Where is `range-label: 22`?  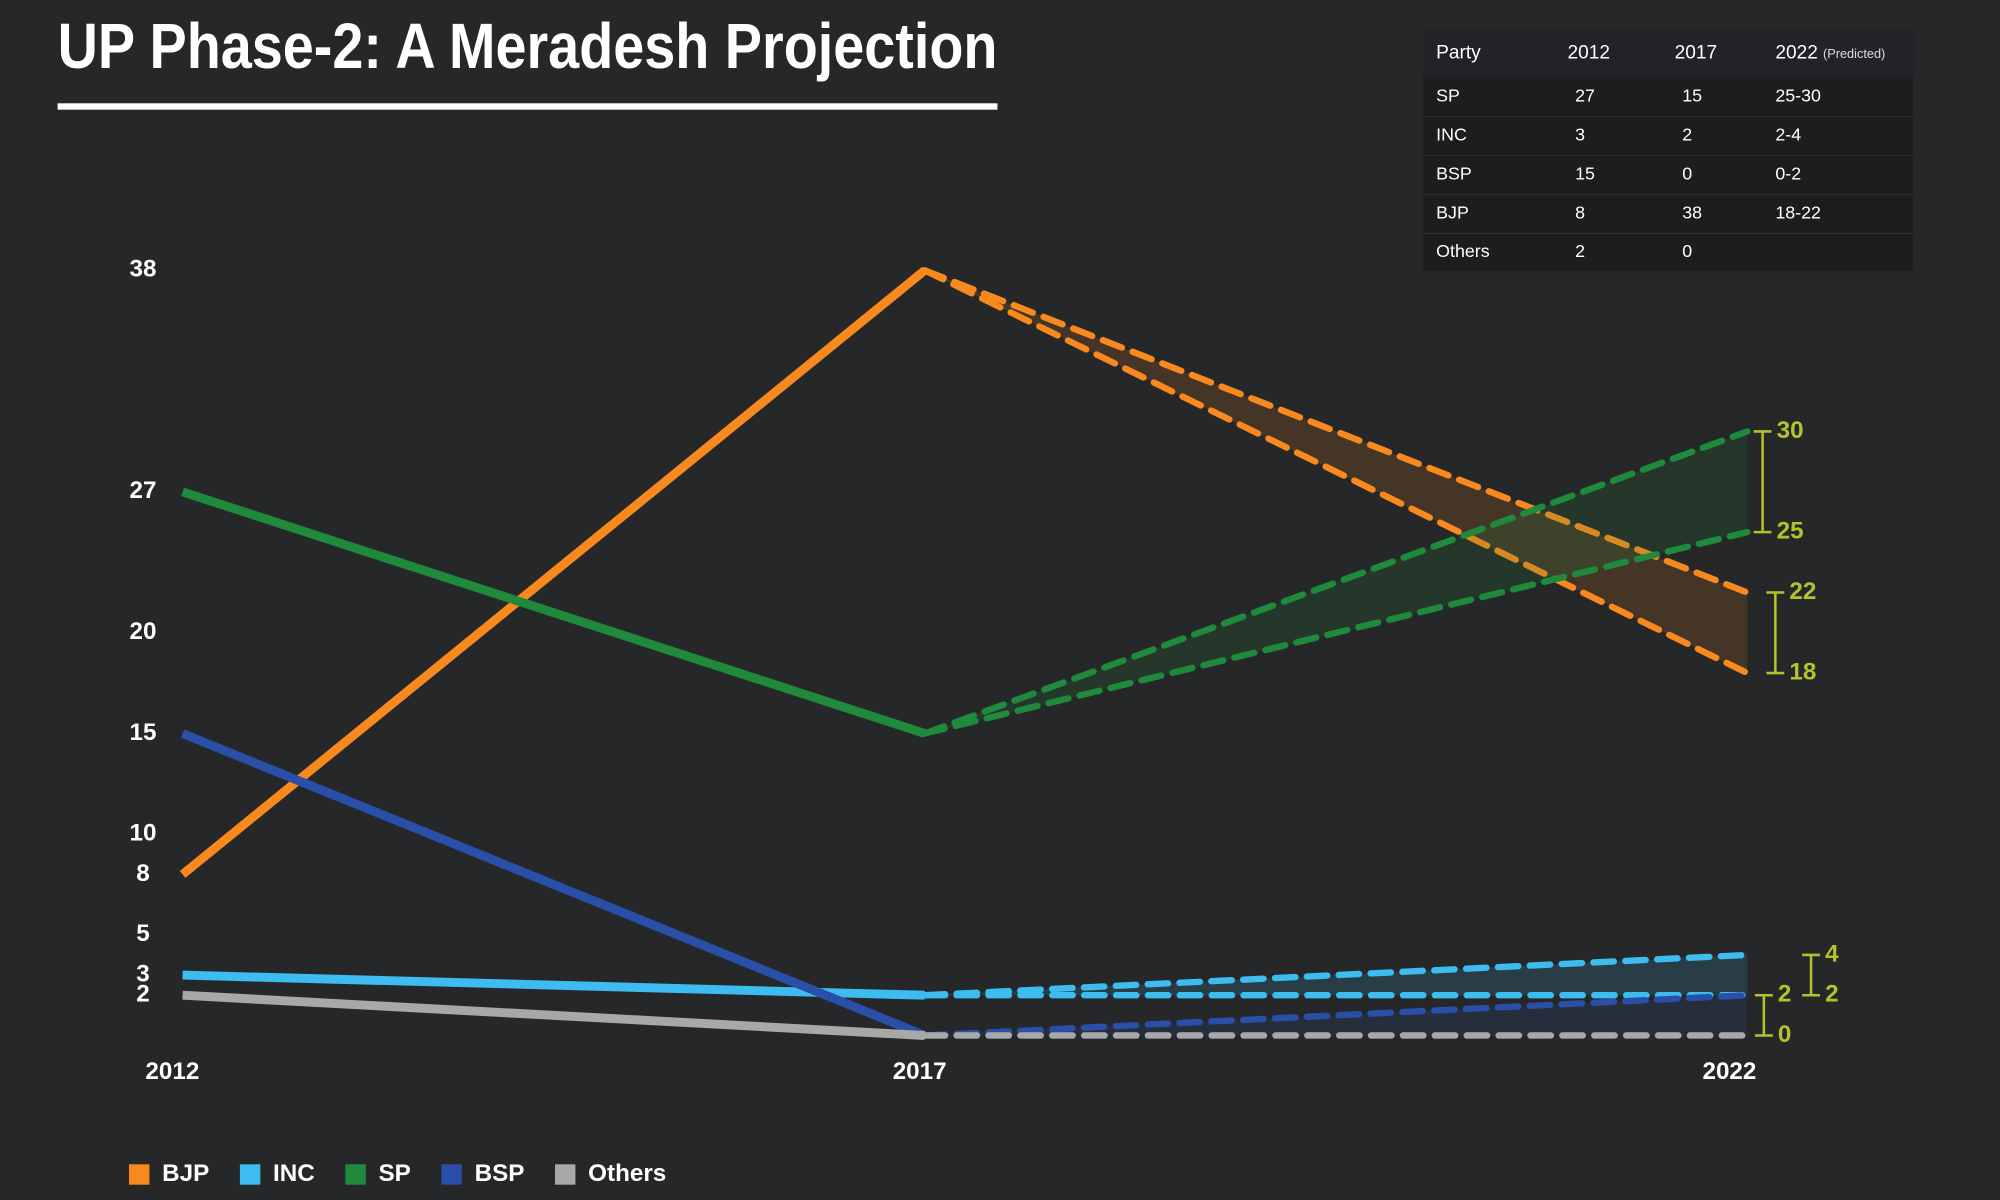 range-label: 22 is located at coordinates (1802, 591).